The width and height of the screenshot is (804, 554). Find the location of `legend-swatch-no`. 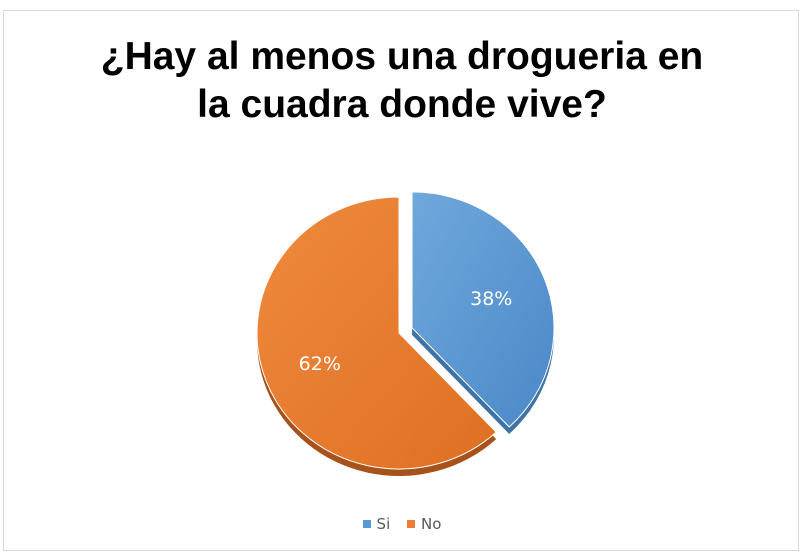

legend-swatch-no is located at coordinates (411, 524).